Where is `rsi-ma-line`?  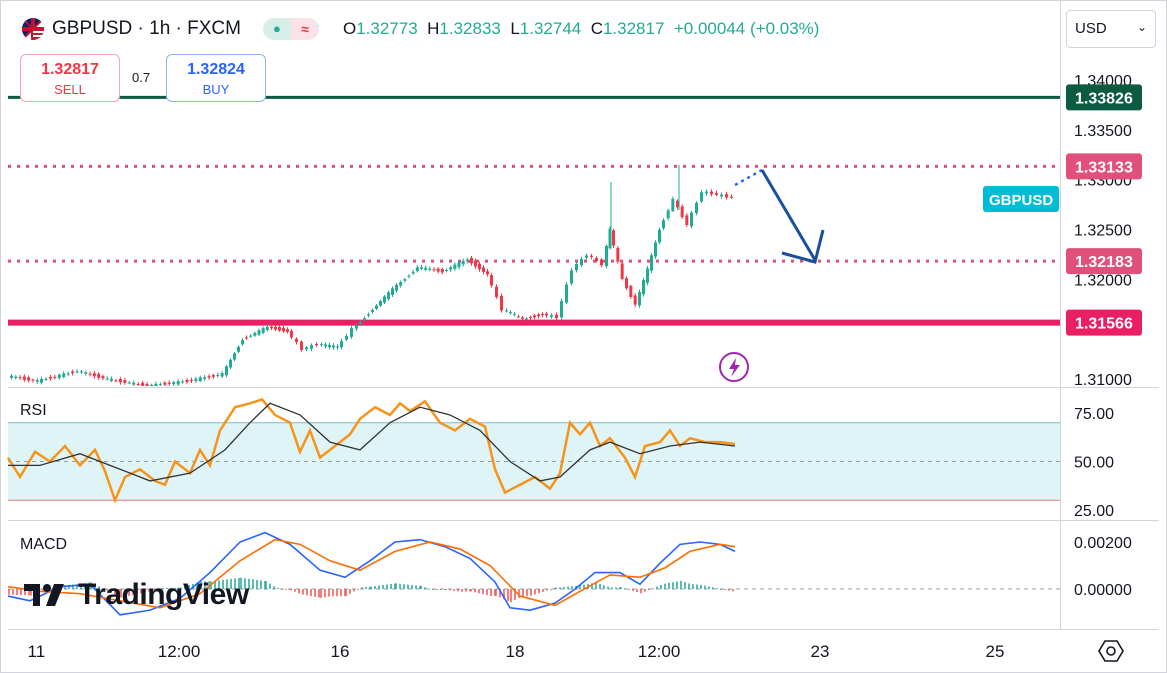 rsi-ma-line is located at coordinates (372, 442).